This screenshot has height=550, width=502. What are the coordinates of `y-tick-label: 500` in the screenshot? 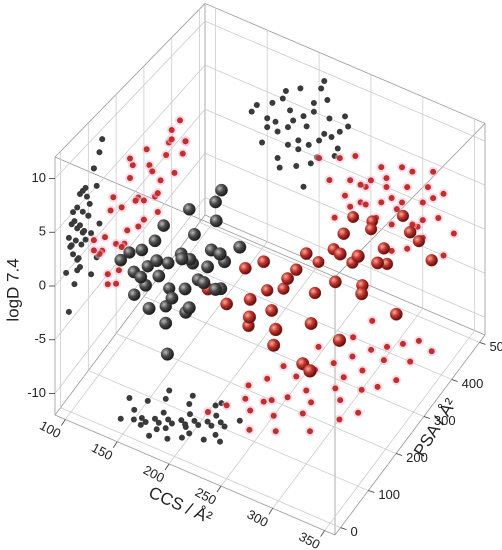 It's located at (495, 346).